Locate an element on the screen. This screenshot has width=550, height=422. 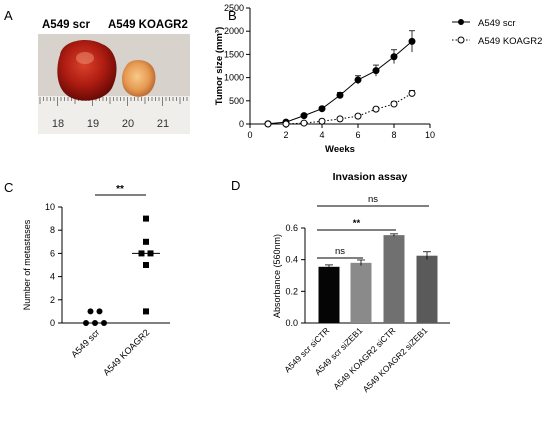
d-ticks: 0.0 0.2 0.4 0.6 is located at coordinates (295, 275).